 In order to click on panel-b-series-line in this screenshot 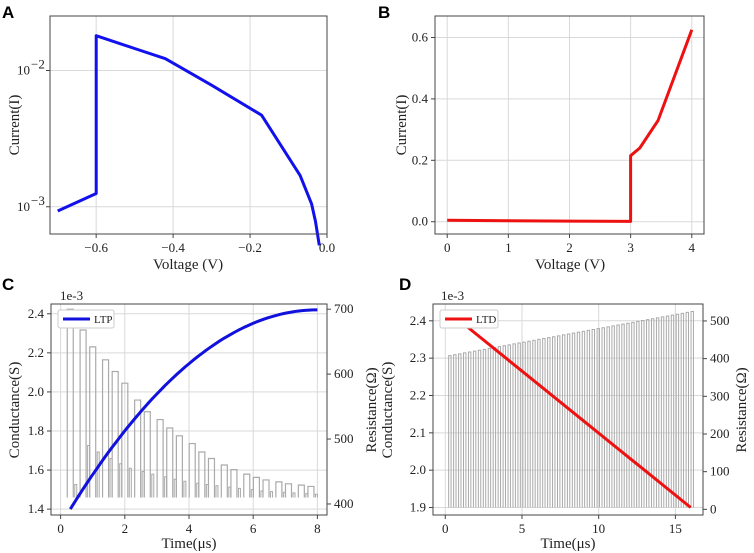, I will do `click(570, 126)`.